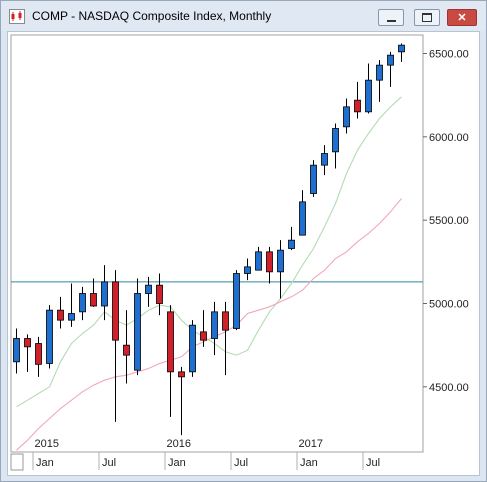 This screenshot has height=482, width=487. I want to click on maximize-button, so click(427, 17).